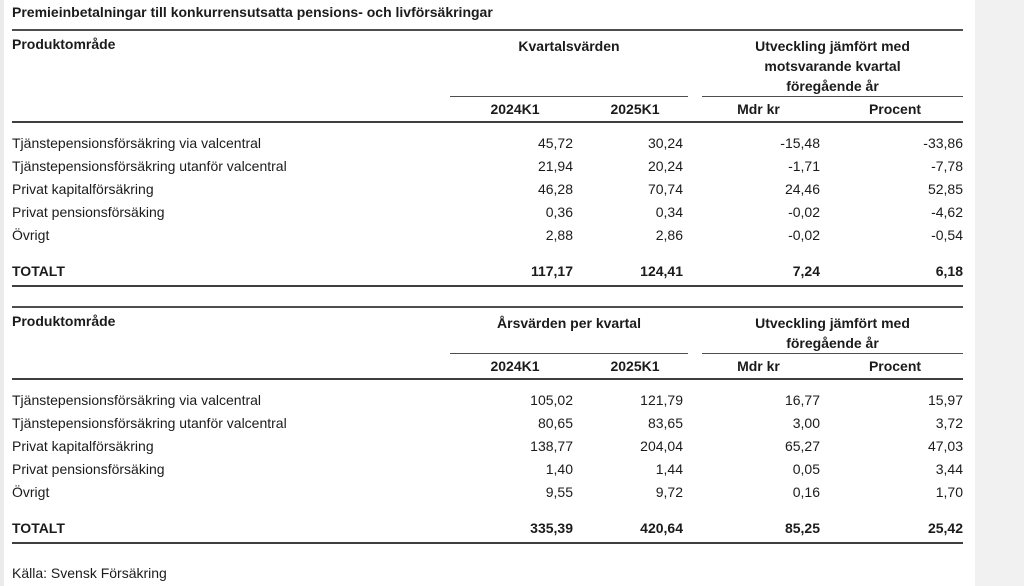  Describe the element at coordinates (555, 166) in the screenshot. I see `row-value-2024k1: 21,94` at that location.